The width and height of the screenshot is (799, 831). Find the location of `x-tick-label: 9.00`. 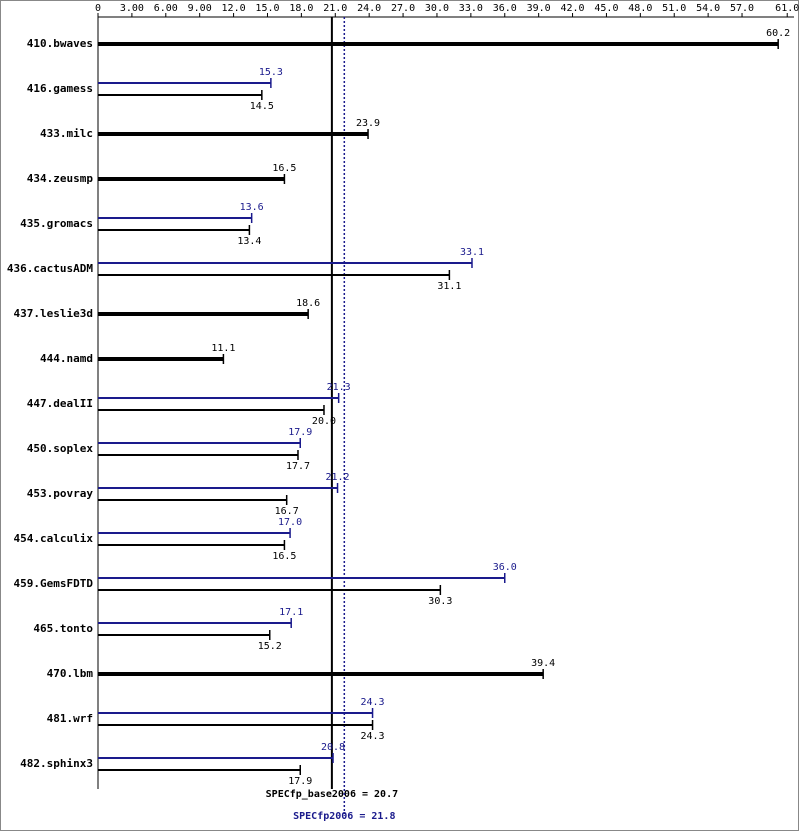

x-tick-label: 9.00 is located at coordinates (200, 8).